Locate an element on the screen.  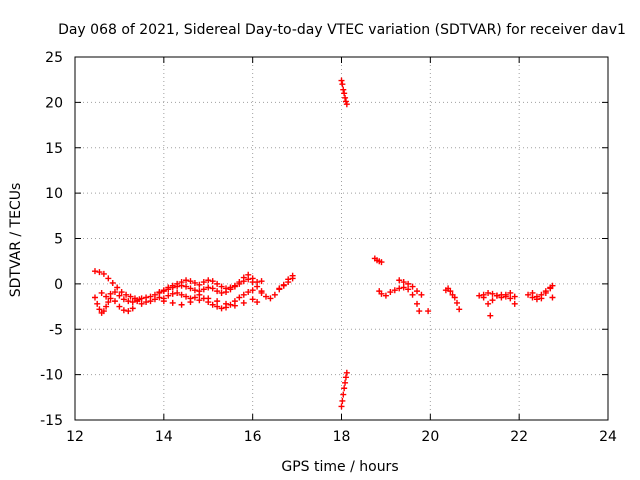
x-tick-label: 12 is located at coordinates (75, 437).